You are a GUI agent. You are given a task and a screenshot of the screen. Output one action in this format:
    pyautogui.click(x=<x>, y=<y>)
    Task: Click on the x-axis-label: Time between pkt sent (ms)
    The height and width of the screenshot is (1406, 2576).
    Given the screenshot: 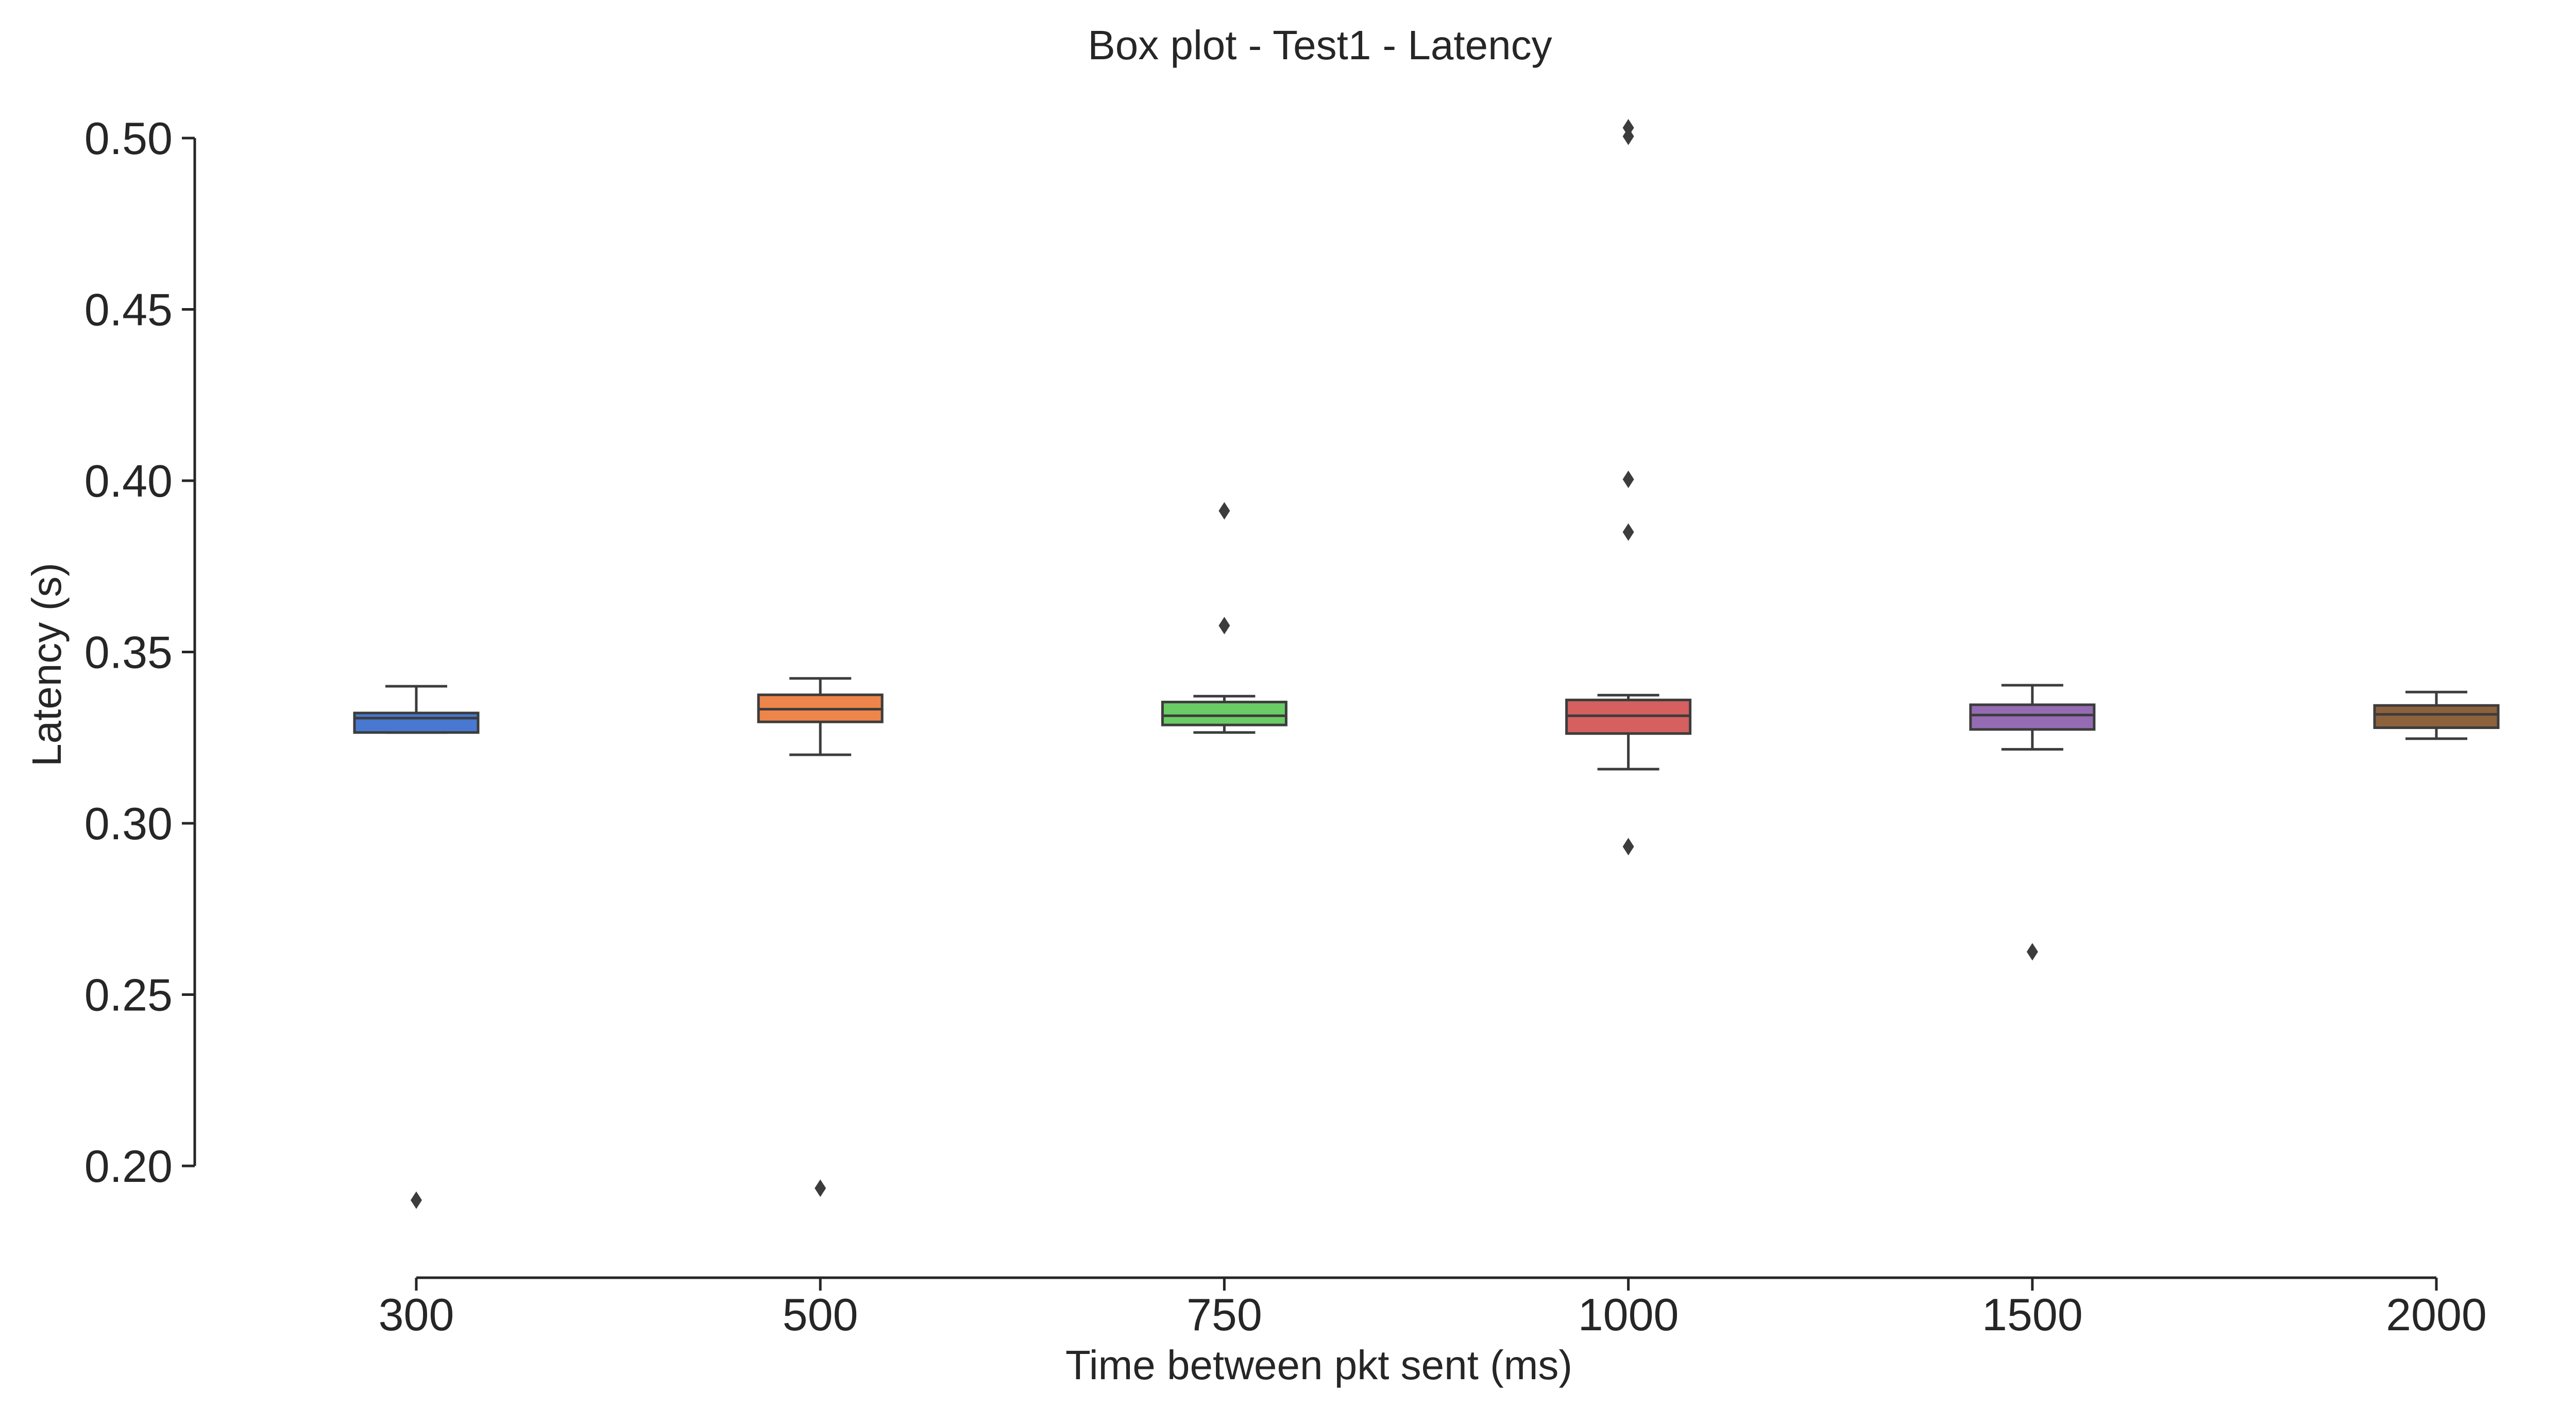 What is the action you would take?
    pyautogui.click(x=1318, y=1365)
    